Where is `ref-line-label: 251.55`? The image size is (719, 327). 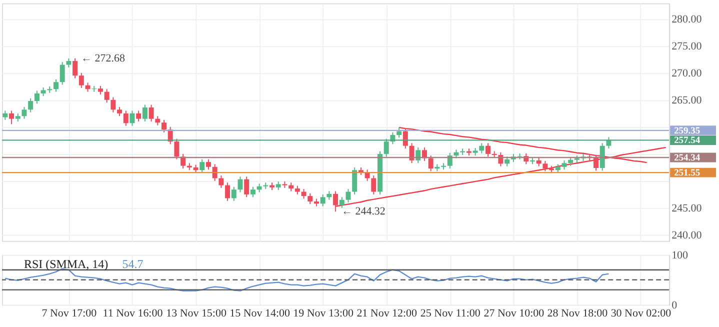 ref-line-label: 251.55 is located at coordinates (687, 173).